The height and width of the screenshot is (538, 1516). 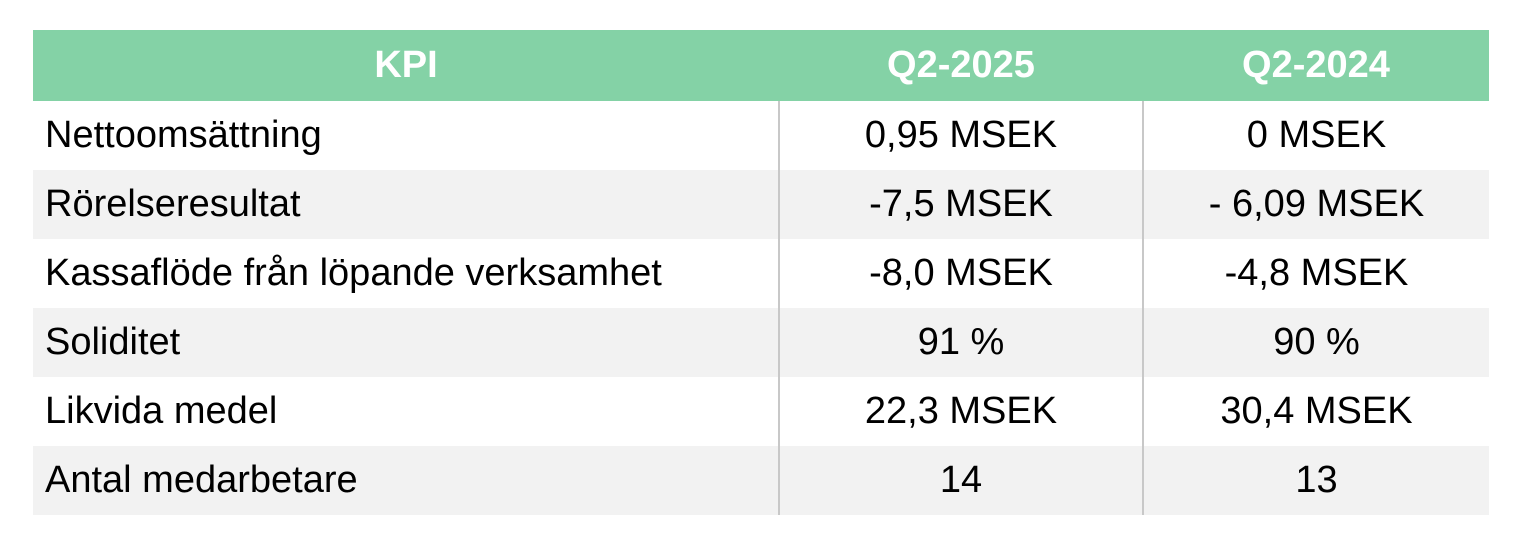 I want to click on value-cell: 14, so click(x=960, y=480).